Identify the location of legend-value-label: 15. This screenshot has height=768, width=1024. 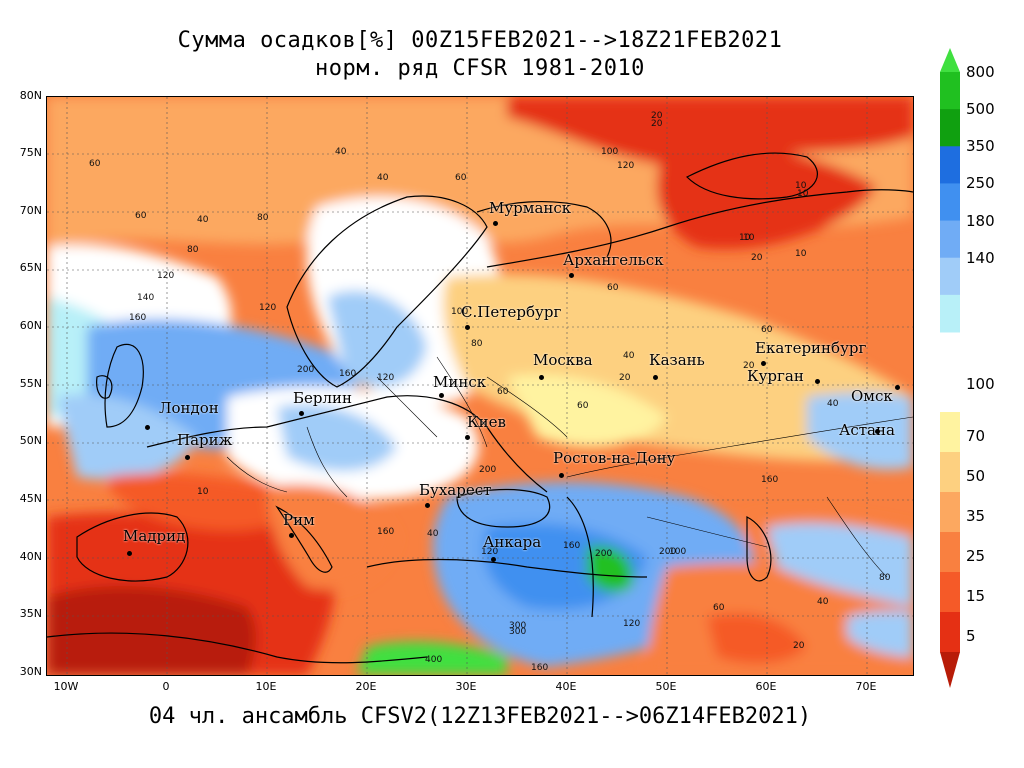
(976, 596).